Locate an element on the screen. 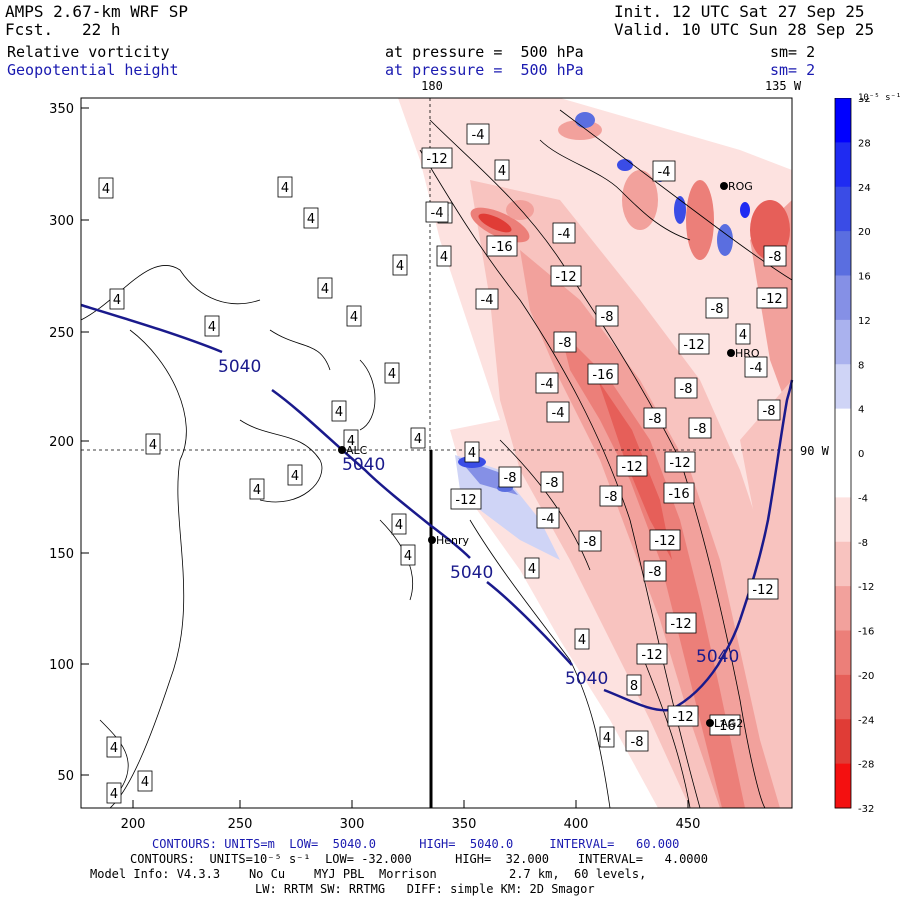  y-axis: 350 300 250 200 150 100 50 is located at coordinates (69, 443).